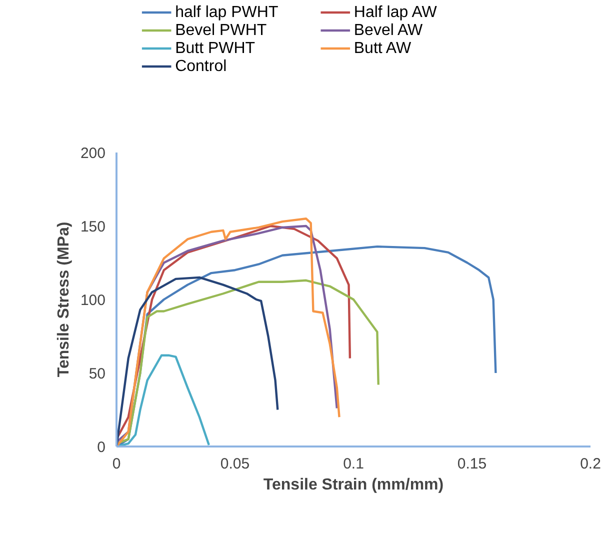 This screenshot has height=553, width=615. Describe the element at coordinates (472, 464) in the screenshot. I see `x-tick-label: 0.15` at that location.